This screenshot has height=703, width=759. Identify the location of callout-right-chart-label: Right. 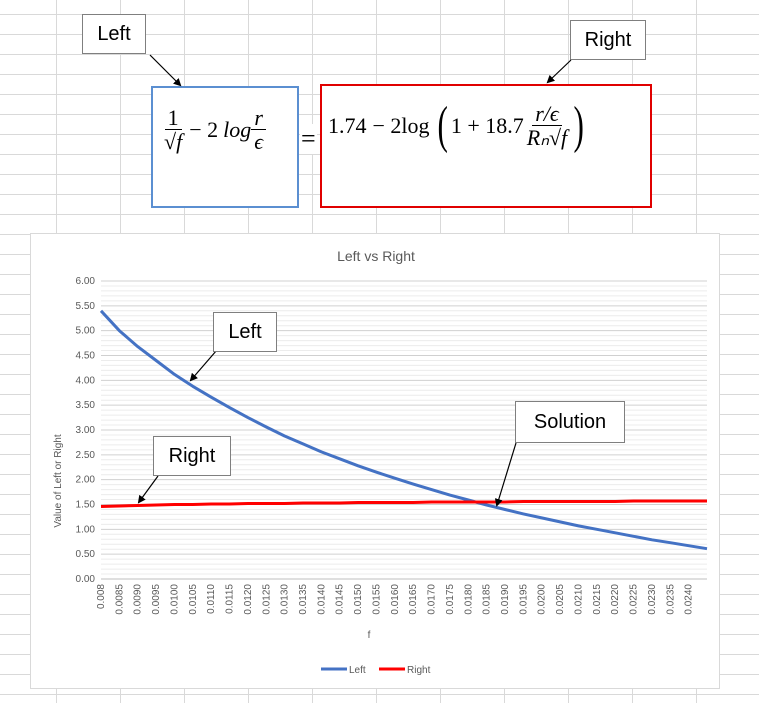
(192, 455).